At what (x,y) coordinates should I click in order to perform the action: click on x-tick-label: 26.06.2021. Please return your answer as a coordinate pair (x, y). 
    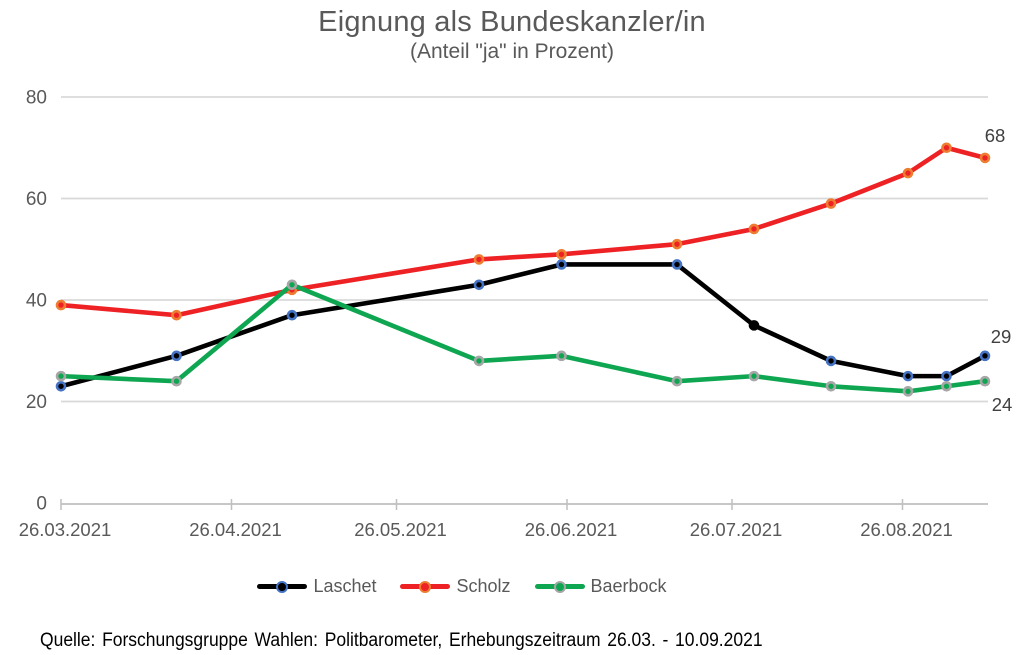
    Looking at the image, I should click on (571, 529).